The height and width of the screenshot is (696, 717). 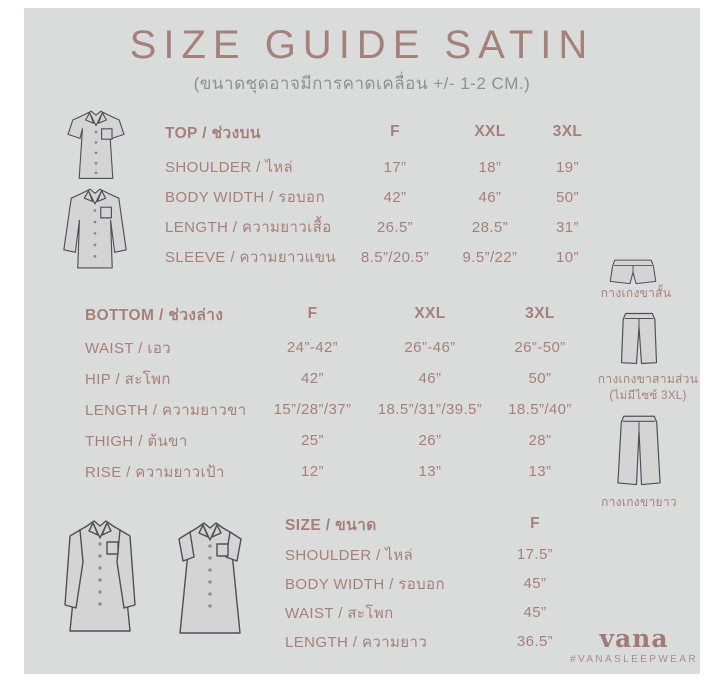 What do you see at coordinates (155, 472) in the screenshot?
I see `row-label: RISE / ความยาวเป้า` at bounding box center [155, 472].